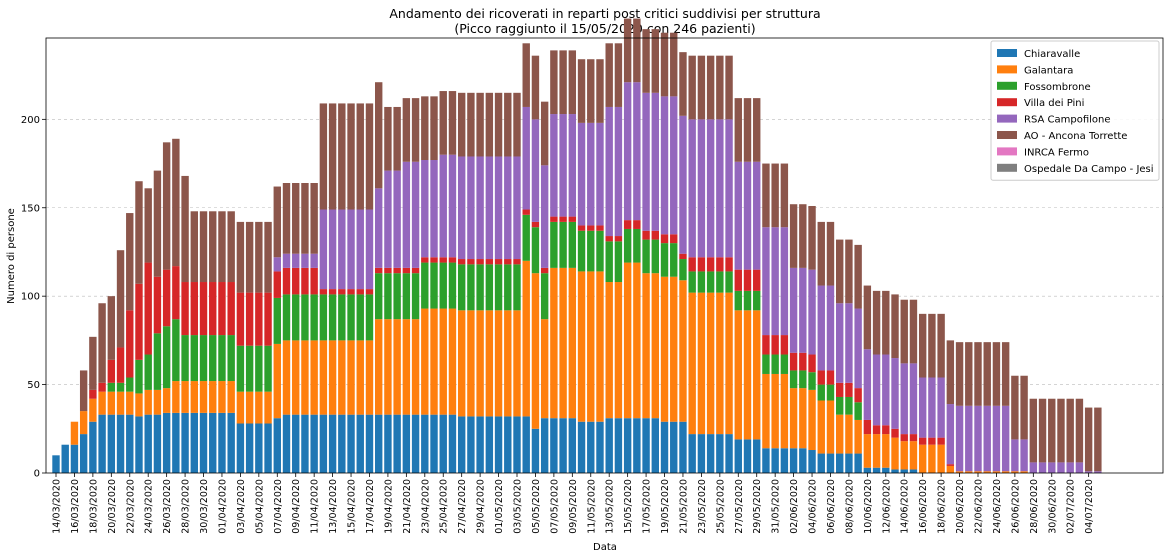 This screenshot has height=559, width=1170. What do you see at coordinates (591, 506) in the screenshot?
I see `x-tick-label: 11/05/2020` at bounding box center [591, 506].